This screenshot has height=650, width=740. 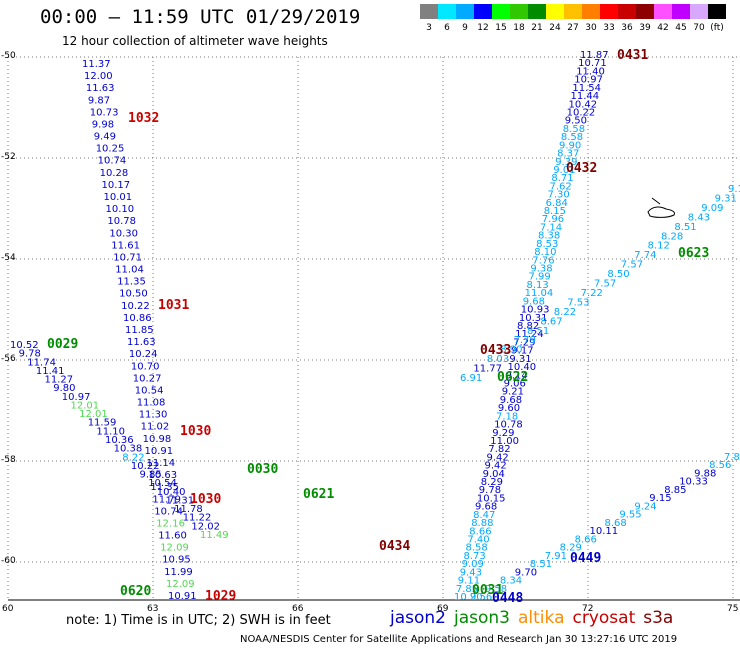 I want to click on wave-height-value: 10.17, so click(x=116, y=185).